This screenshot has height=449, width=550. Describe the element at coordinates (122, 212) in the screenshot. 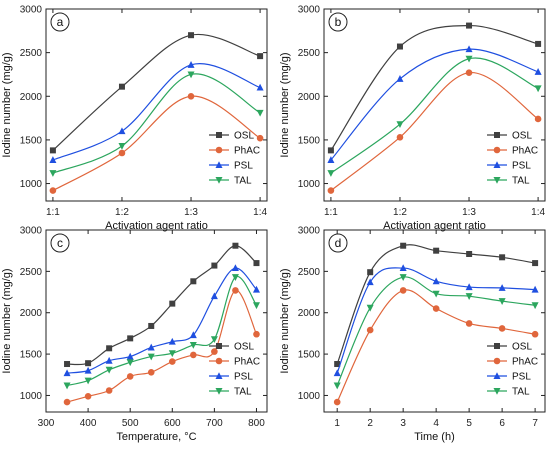

I see `x-tick-label: 1:2` at that location.